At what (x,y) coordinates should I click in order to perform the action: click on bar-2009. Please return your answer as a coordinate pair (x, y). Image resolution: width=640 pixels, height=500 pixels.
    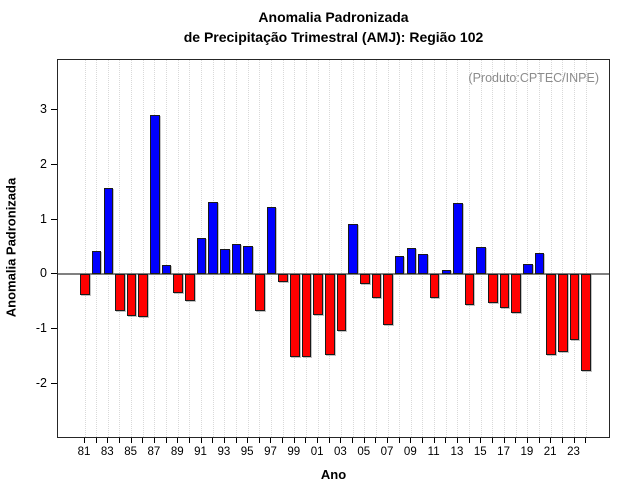
    Looking at the image, I should click on (411, 261).